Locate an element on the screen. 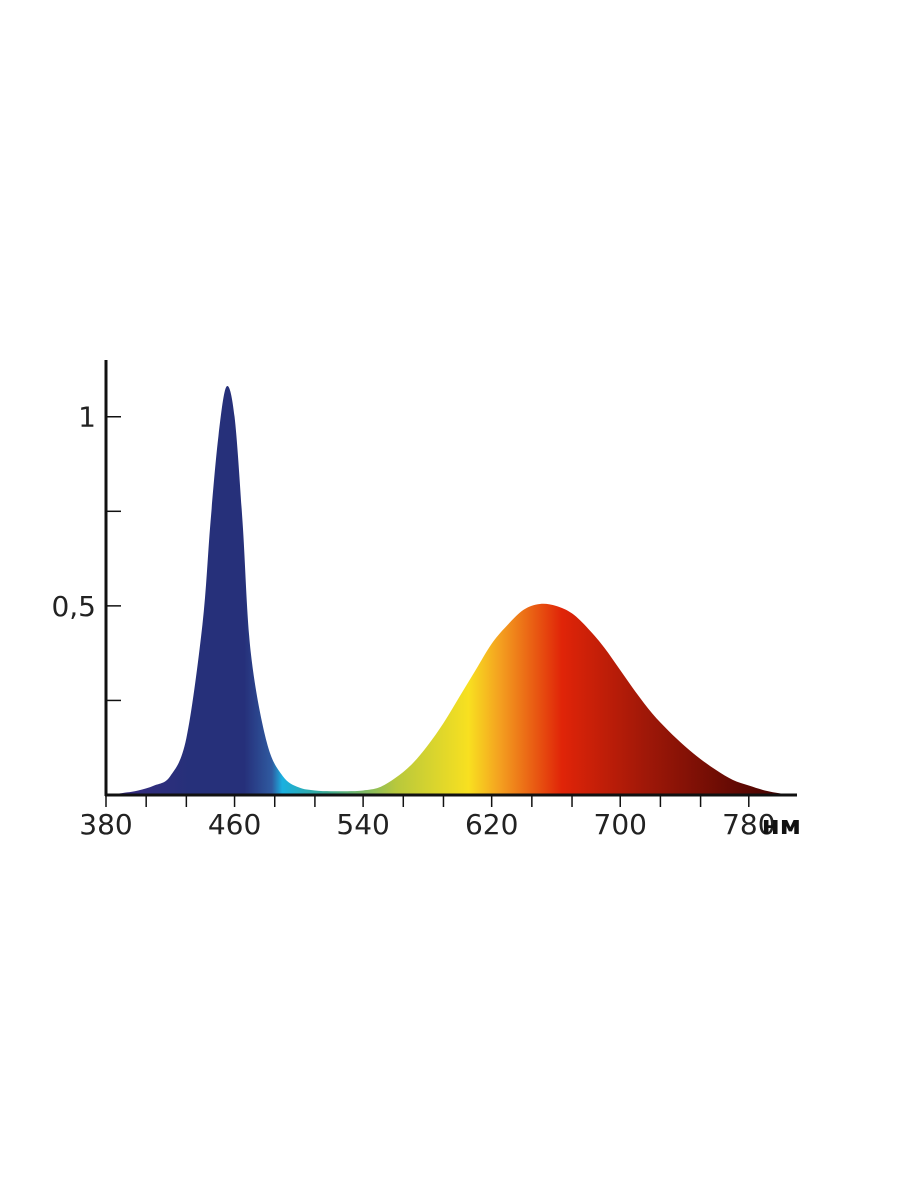  x-unit-label: нм is located at coordinates (781, 826).